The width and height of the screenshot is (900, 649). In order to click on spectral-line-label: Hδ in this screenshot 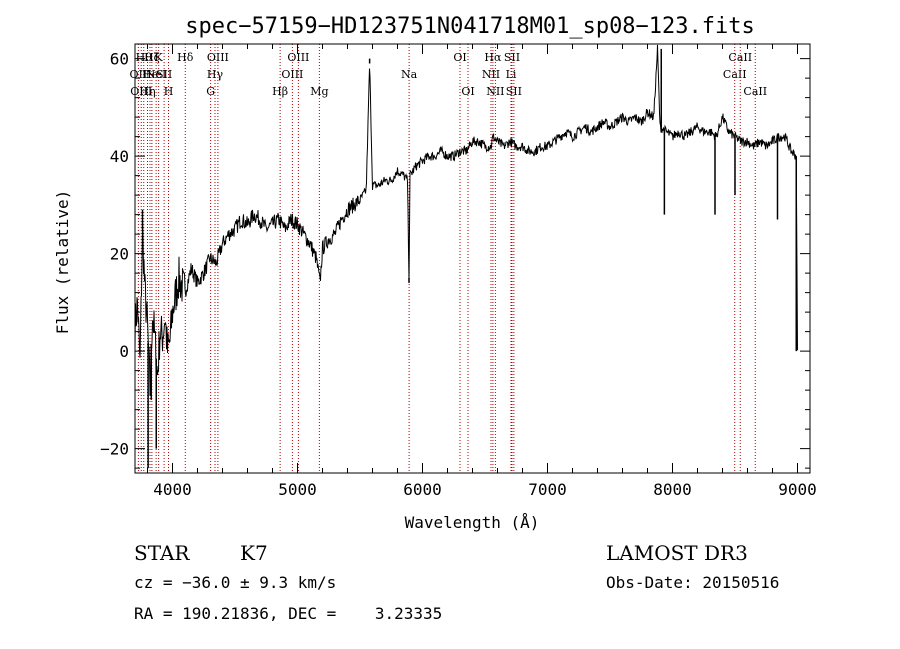, I will do `click(185, 57)`.